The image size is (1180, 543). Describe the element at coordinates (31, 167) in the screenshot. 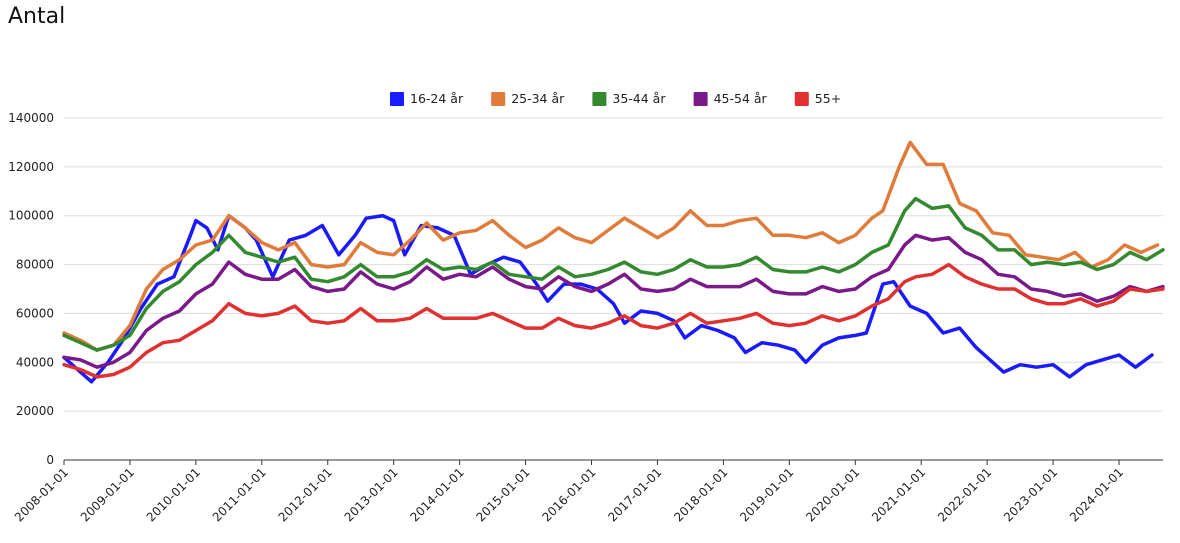

I see `y-tick-label: 120000` at that location.